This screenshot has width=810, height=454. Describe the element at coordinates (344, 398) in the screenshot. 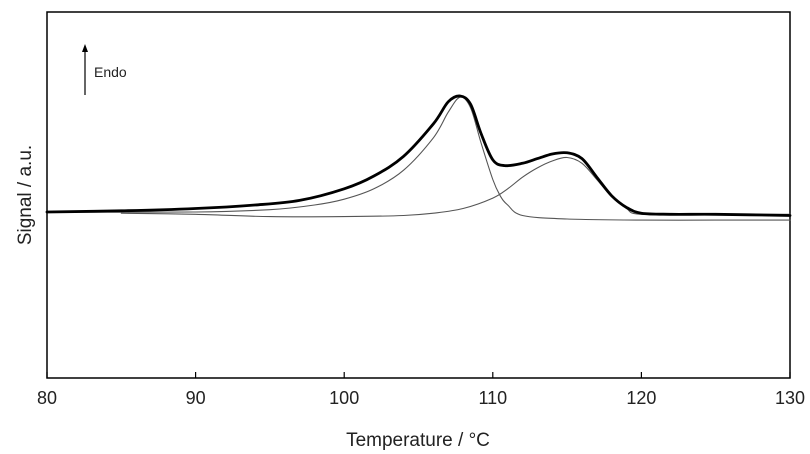

I see `x-tick-label: 100` at that location.